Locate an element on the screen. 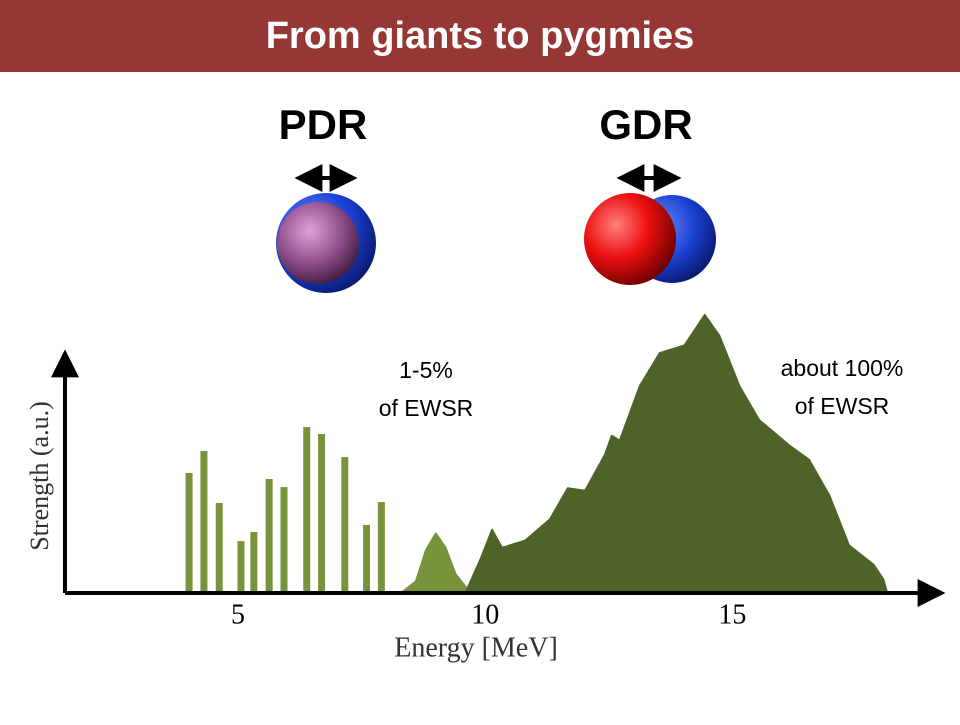 The image size is (960, 725). area is located at coordinates (436, 563).